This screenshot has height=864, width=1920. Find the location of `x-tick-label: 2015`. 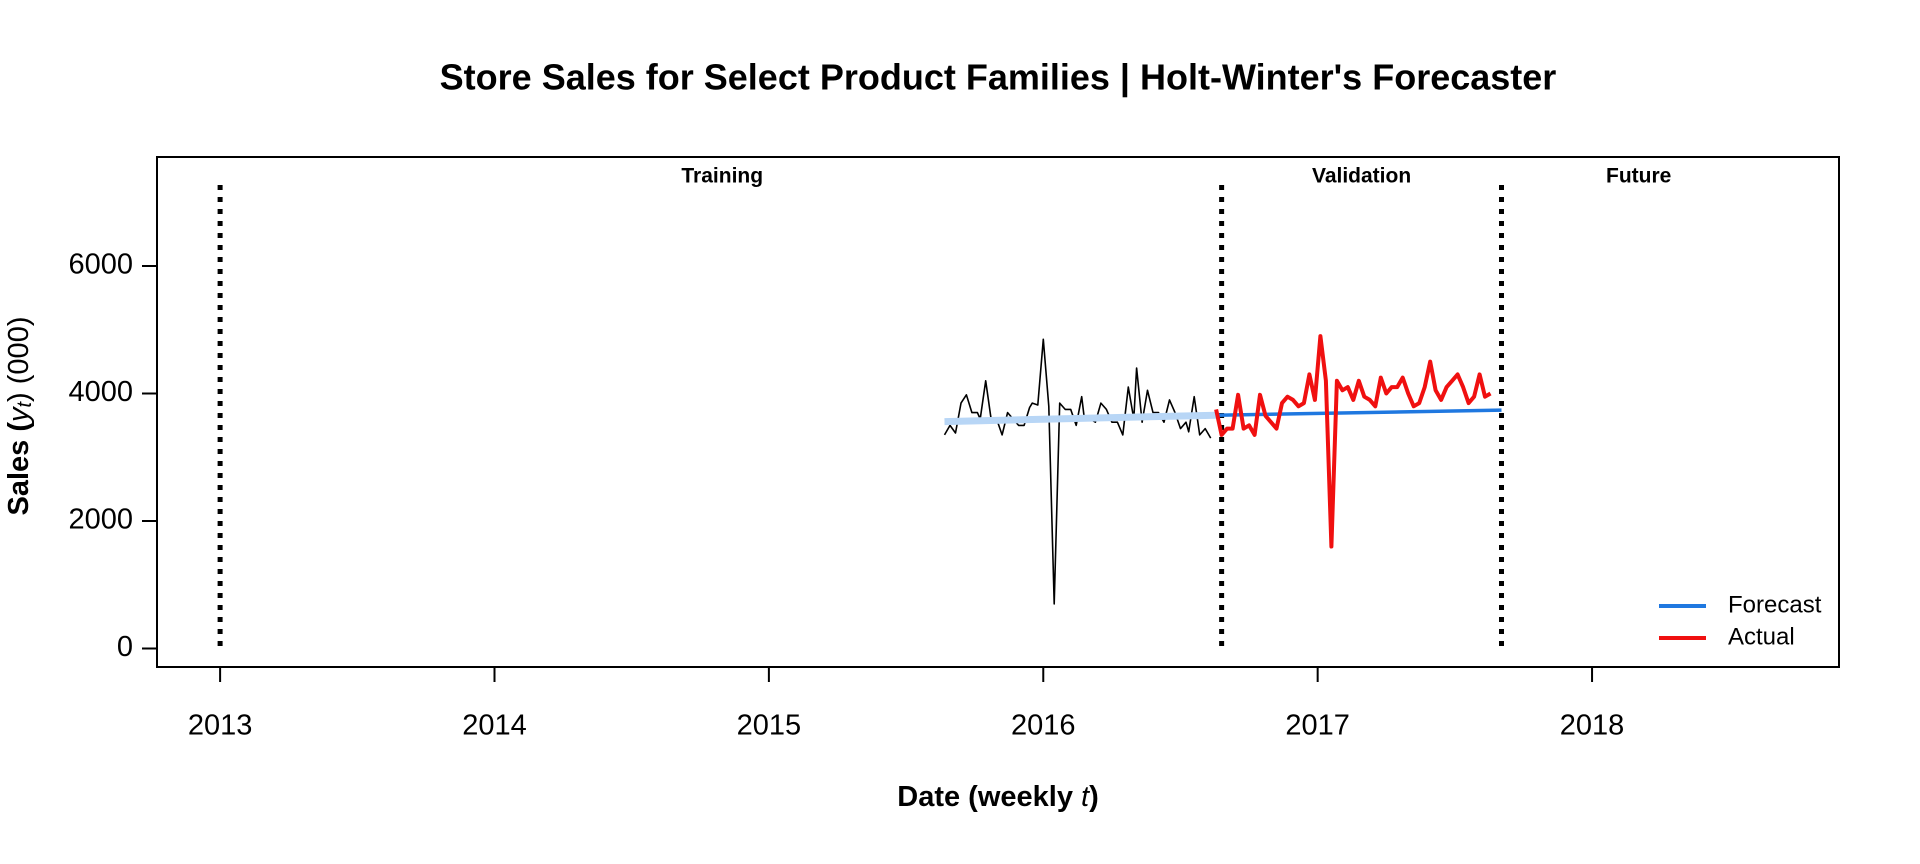

x-tick-label: 2015 is located at coordinates (769, 726).